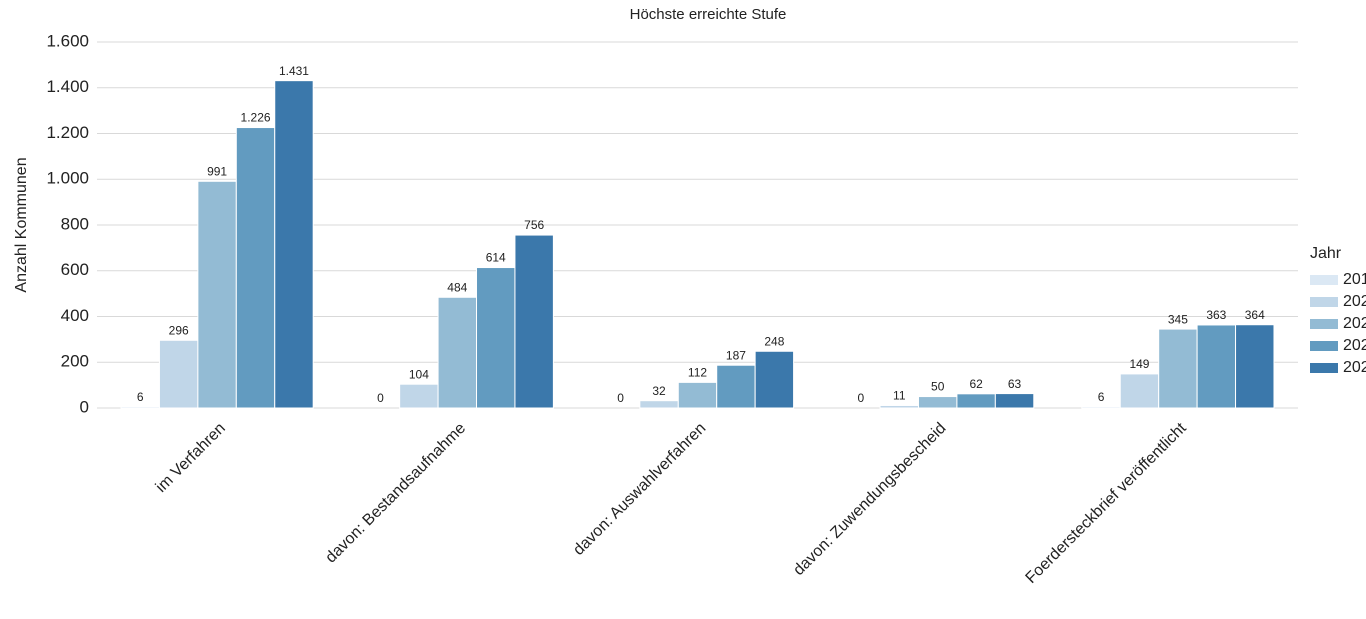 The width and height of the screenshot is (1366, 619). Describe the element at coordinates (67, 178) in the screenshot. I see `y-tick-label: 1.000` at that location.